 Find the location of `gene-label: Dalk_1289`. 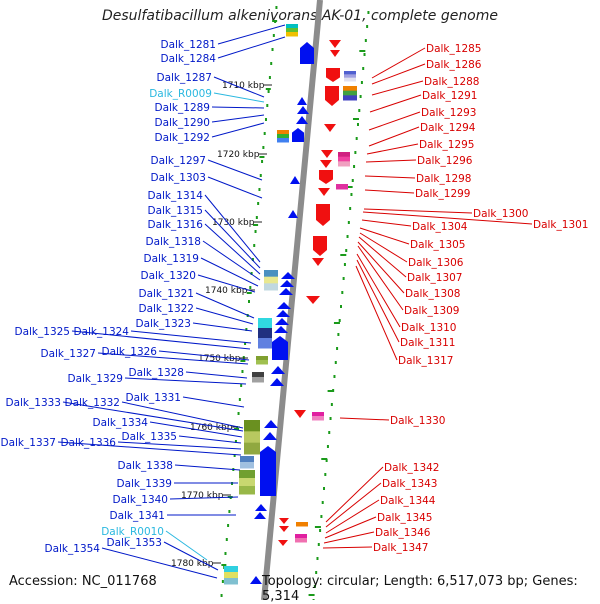

gene-label: Dalk_1289 is located at coordinates (183, 108).